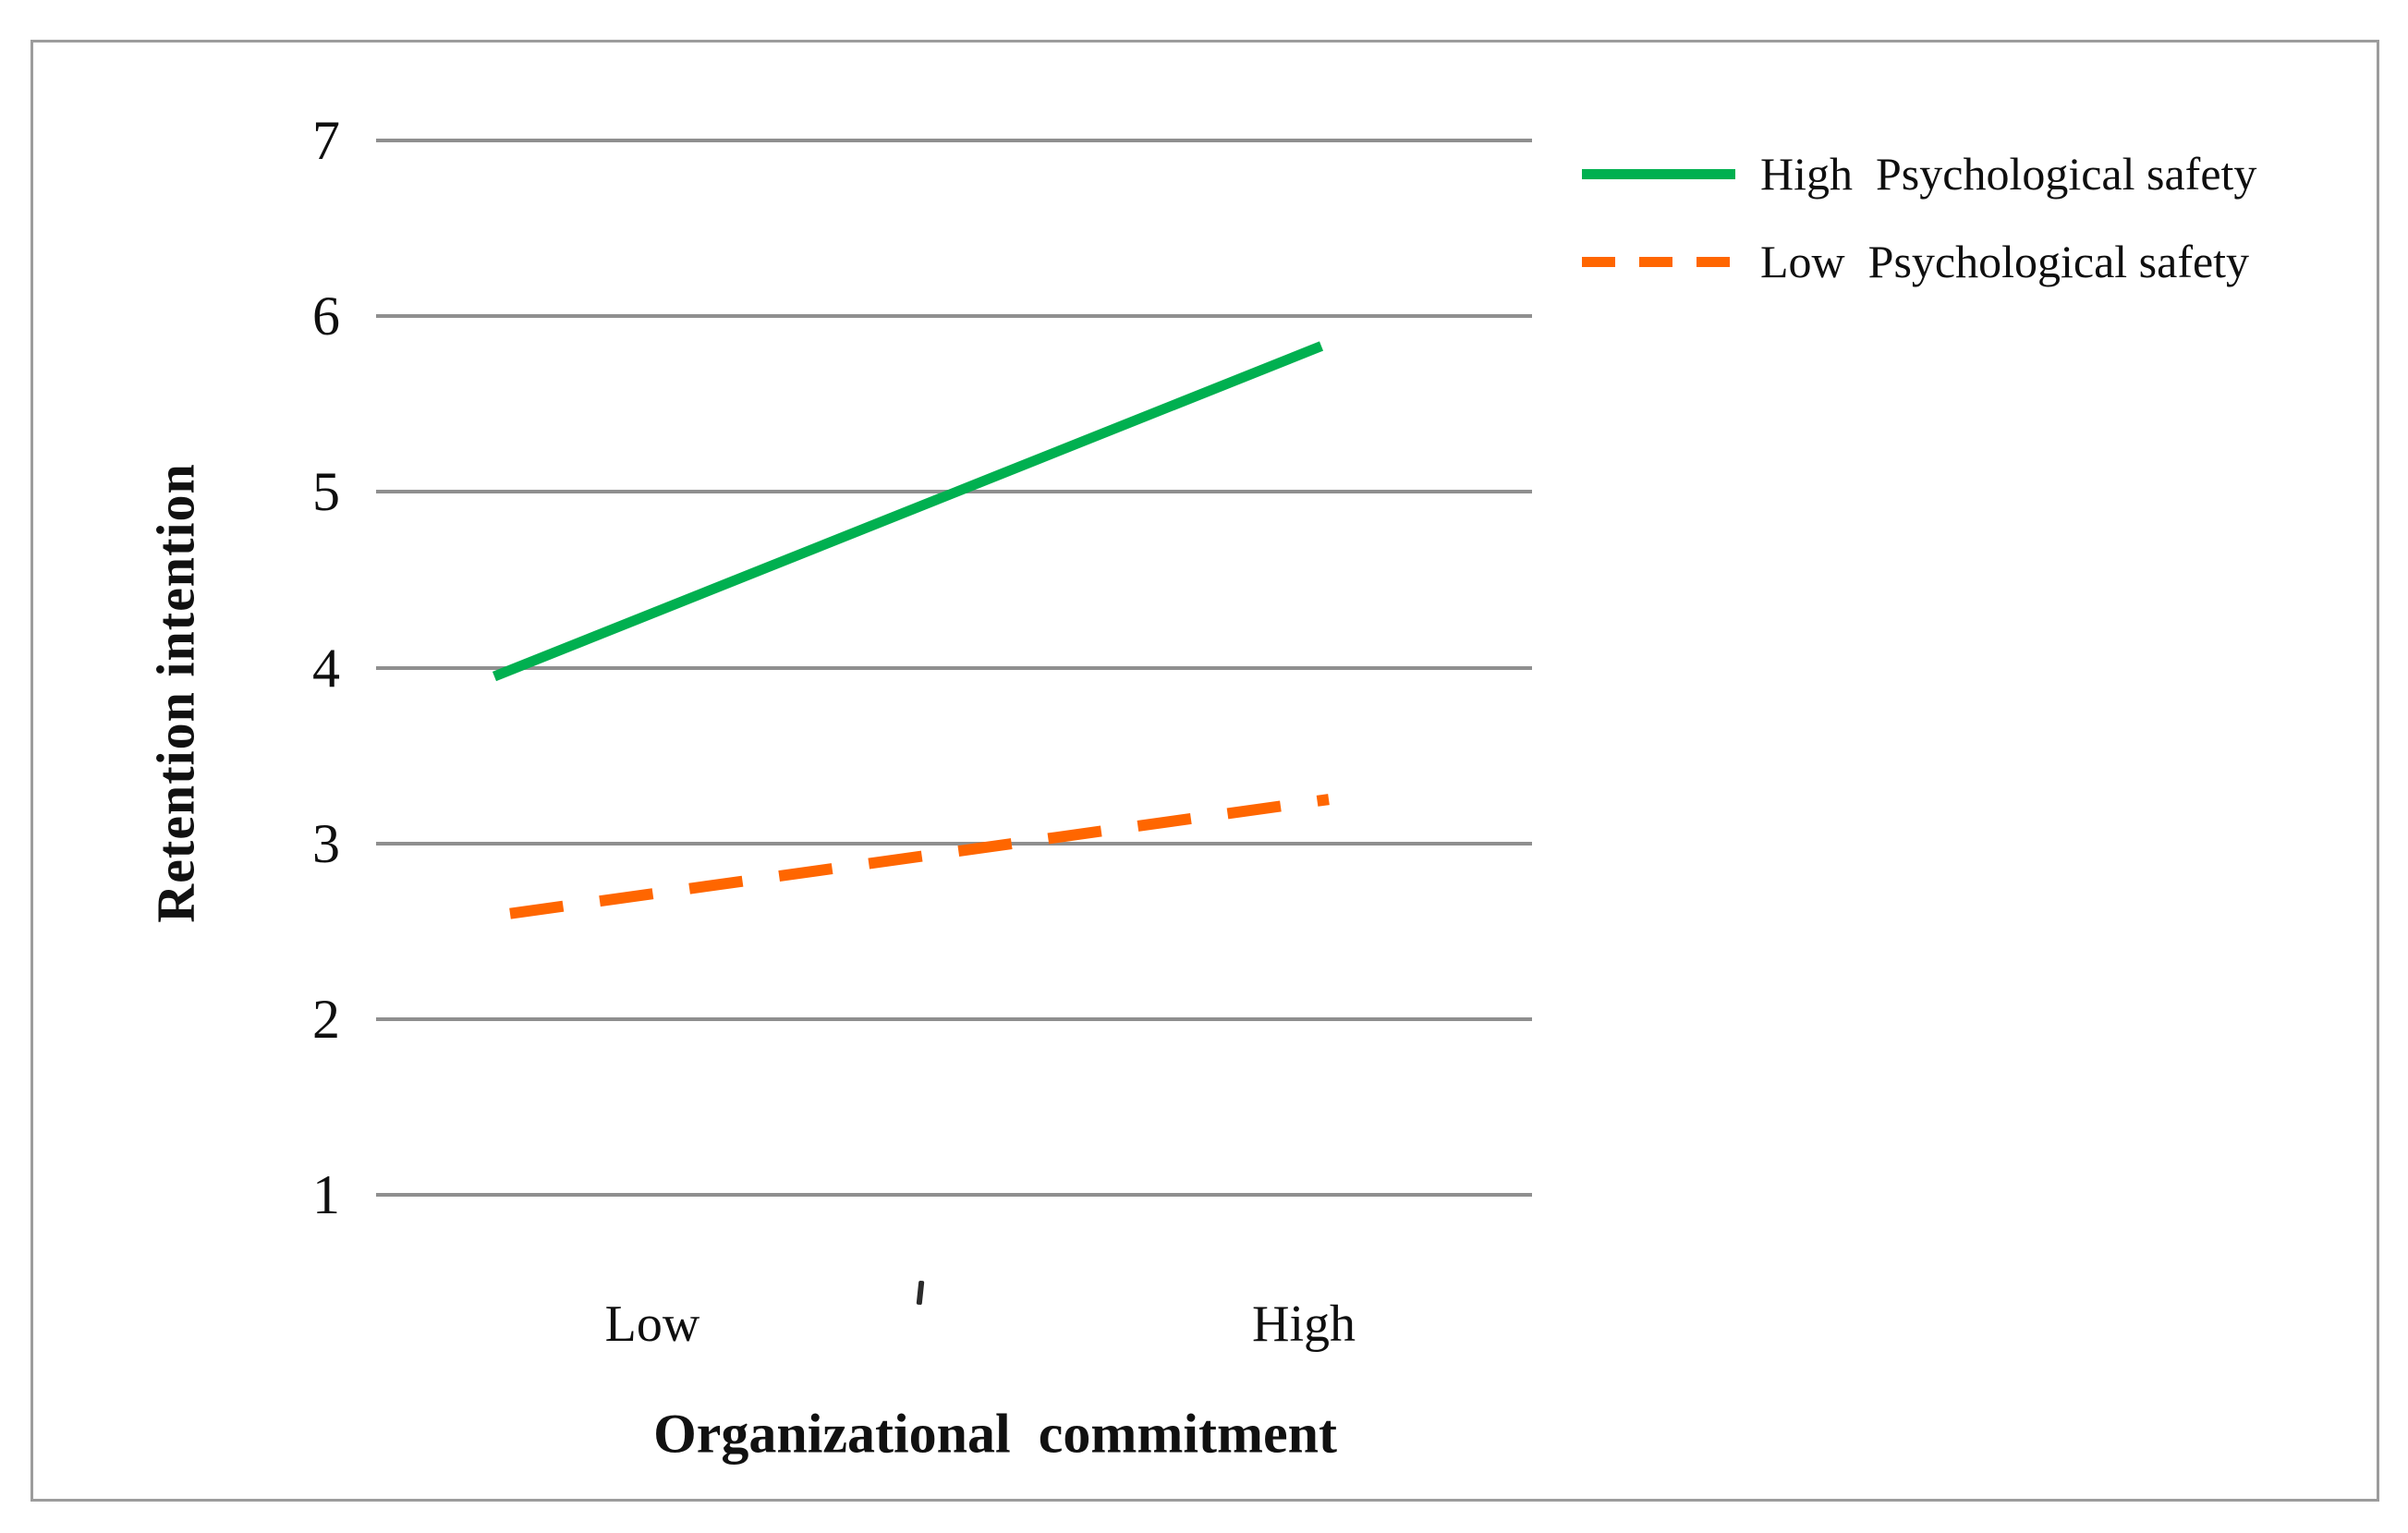 This screenshot has width=2408, height=1533. What do you see at coordinates (326, 1195) in the screenshot?
I see `y-tick-label: 1` at bounding box center [326, 1195].